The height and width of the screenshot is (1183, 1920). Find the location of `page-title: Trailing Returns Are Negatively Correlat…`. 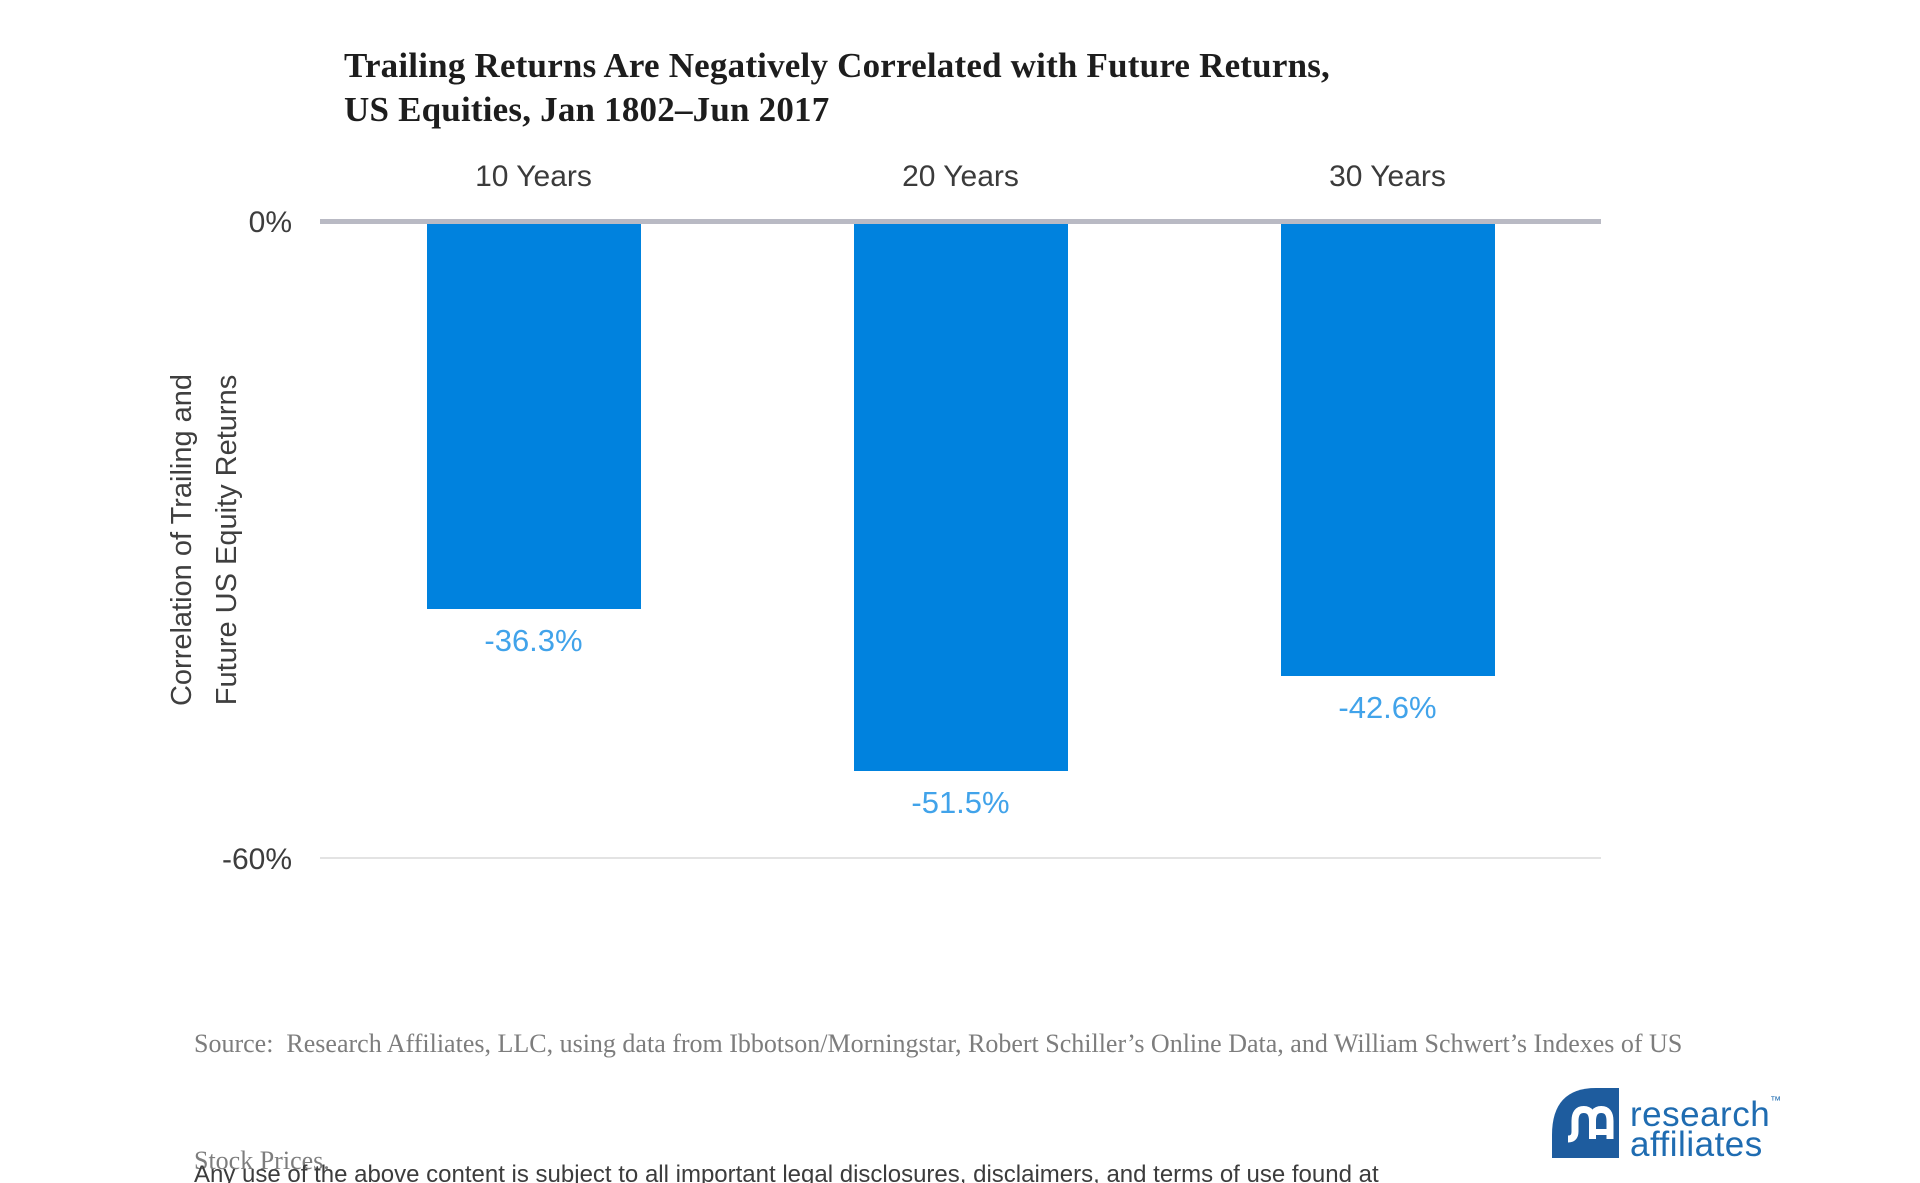

page-title: Trailing Returns Are Negatively Correlat… is located at coordinates (837, 88).